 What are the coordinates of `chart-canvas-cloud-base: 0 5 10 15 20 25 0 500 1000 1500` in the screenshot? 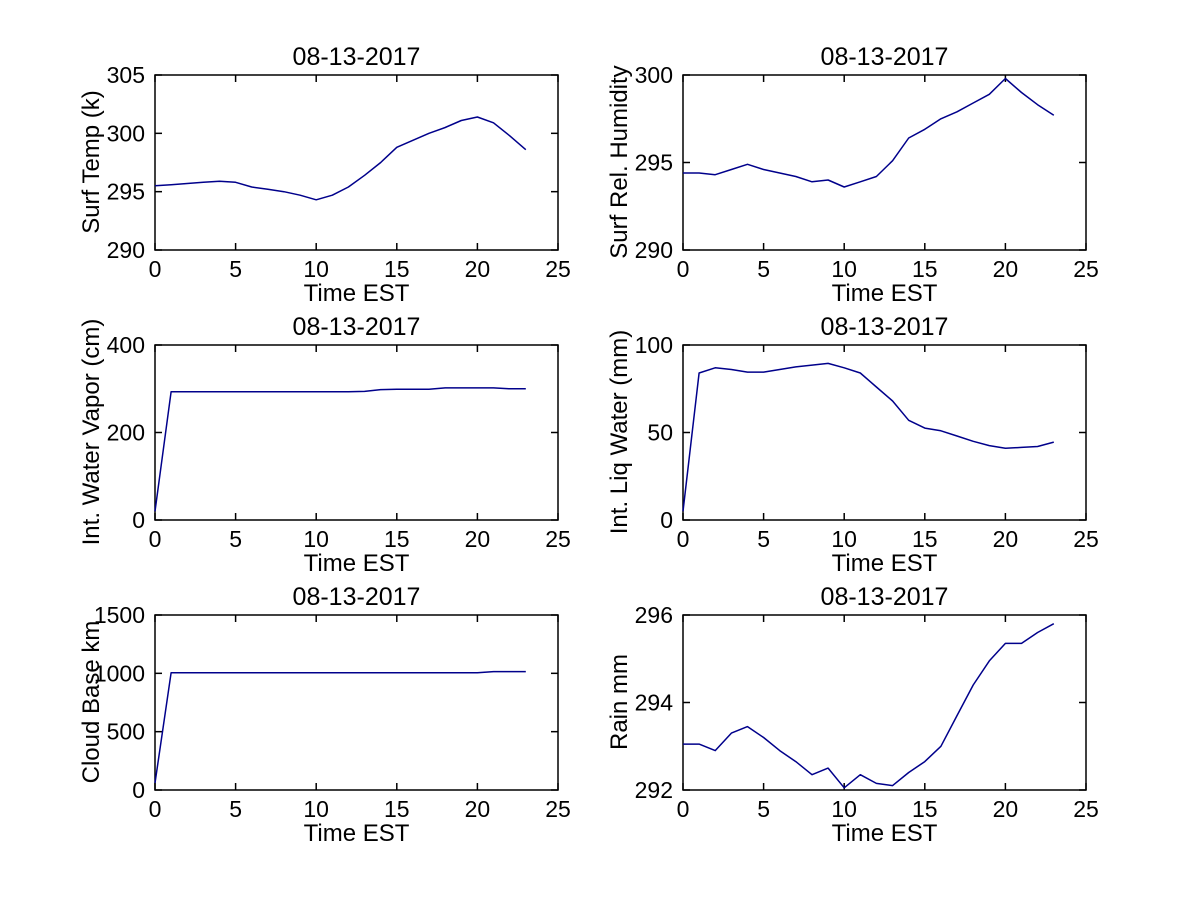 It's located at (332, 712).